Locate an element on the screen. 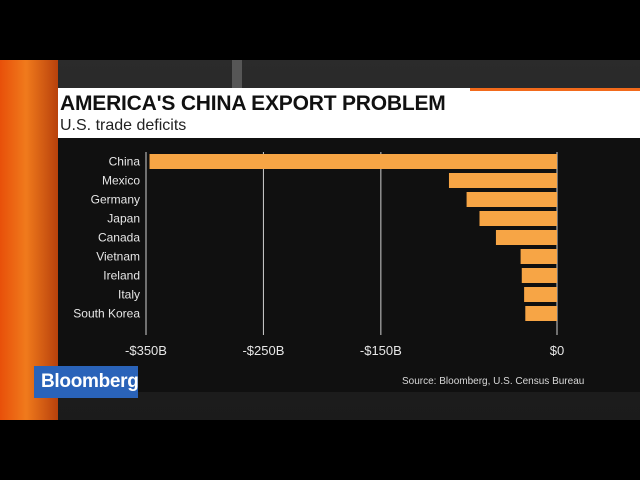 The image size is (640, 480). x-tick-label: -$350B is located at coordinates (146, 350).